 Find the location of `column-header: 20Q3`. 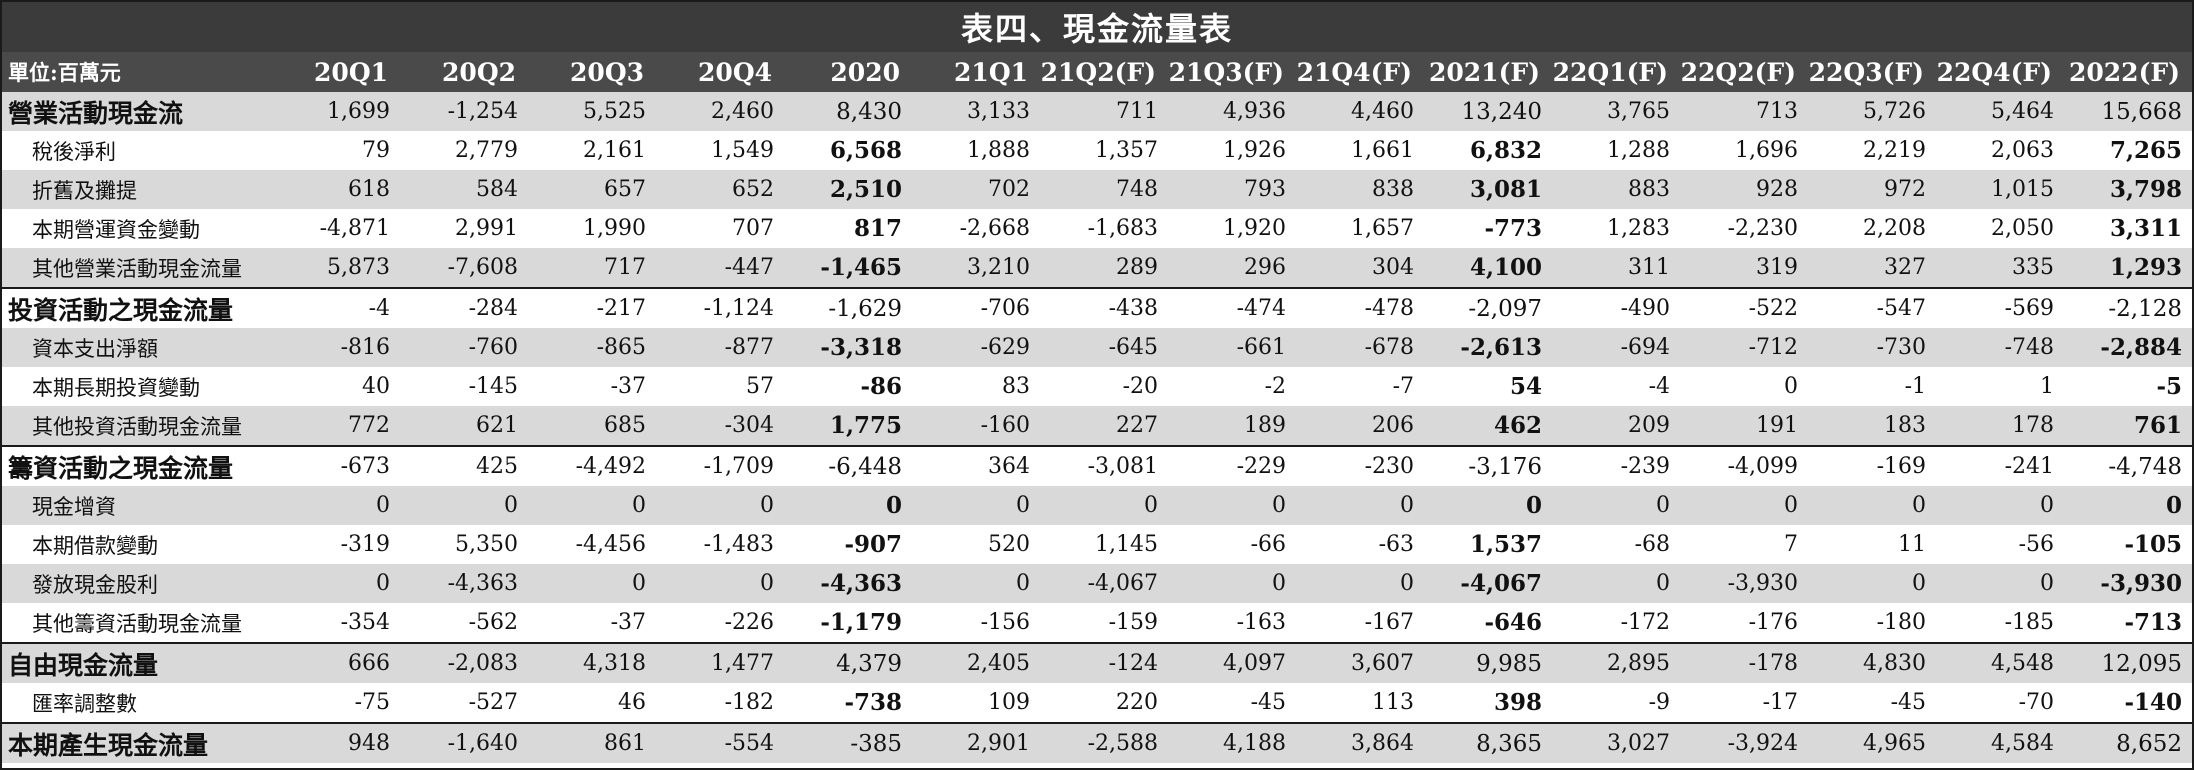

column-header: 20Q3 is located at coordinates (592, 72).